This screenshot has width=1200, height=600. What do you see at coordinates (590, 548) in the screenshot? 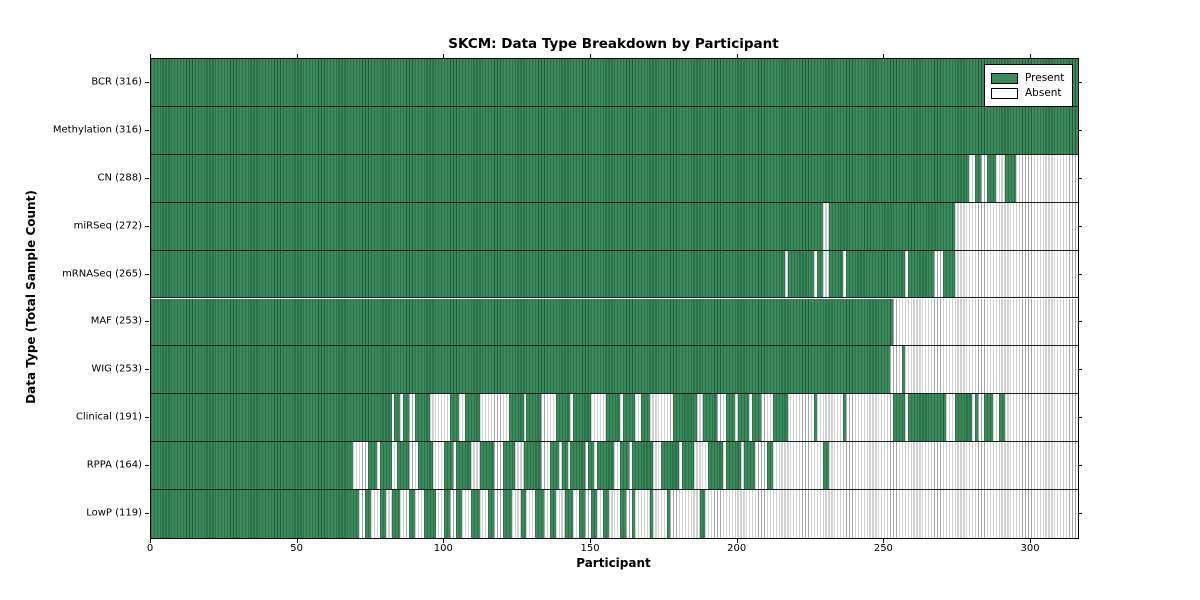
I see `x-tick-label-150: 150` at bounding box center [590, 548].